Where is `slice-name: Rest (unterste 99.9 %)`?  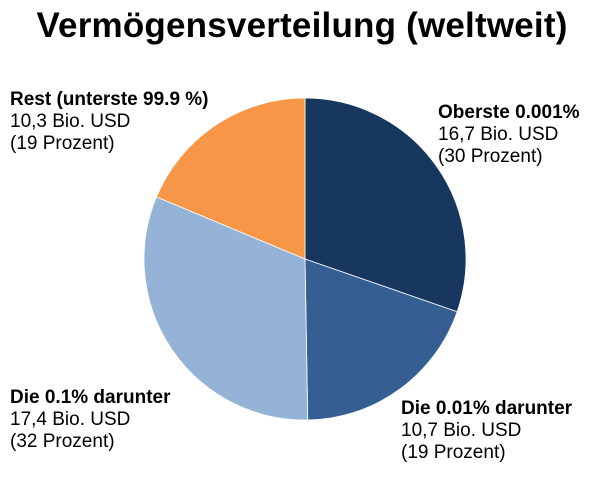
slice-name: Rest (unterste 99.9 %) is located at coordinates (109, 99).